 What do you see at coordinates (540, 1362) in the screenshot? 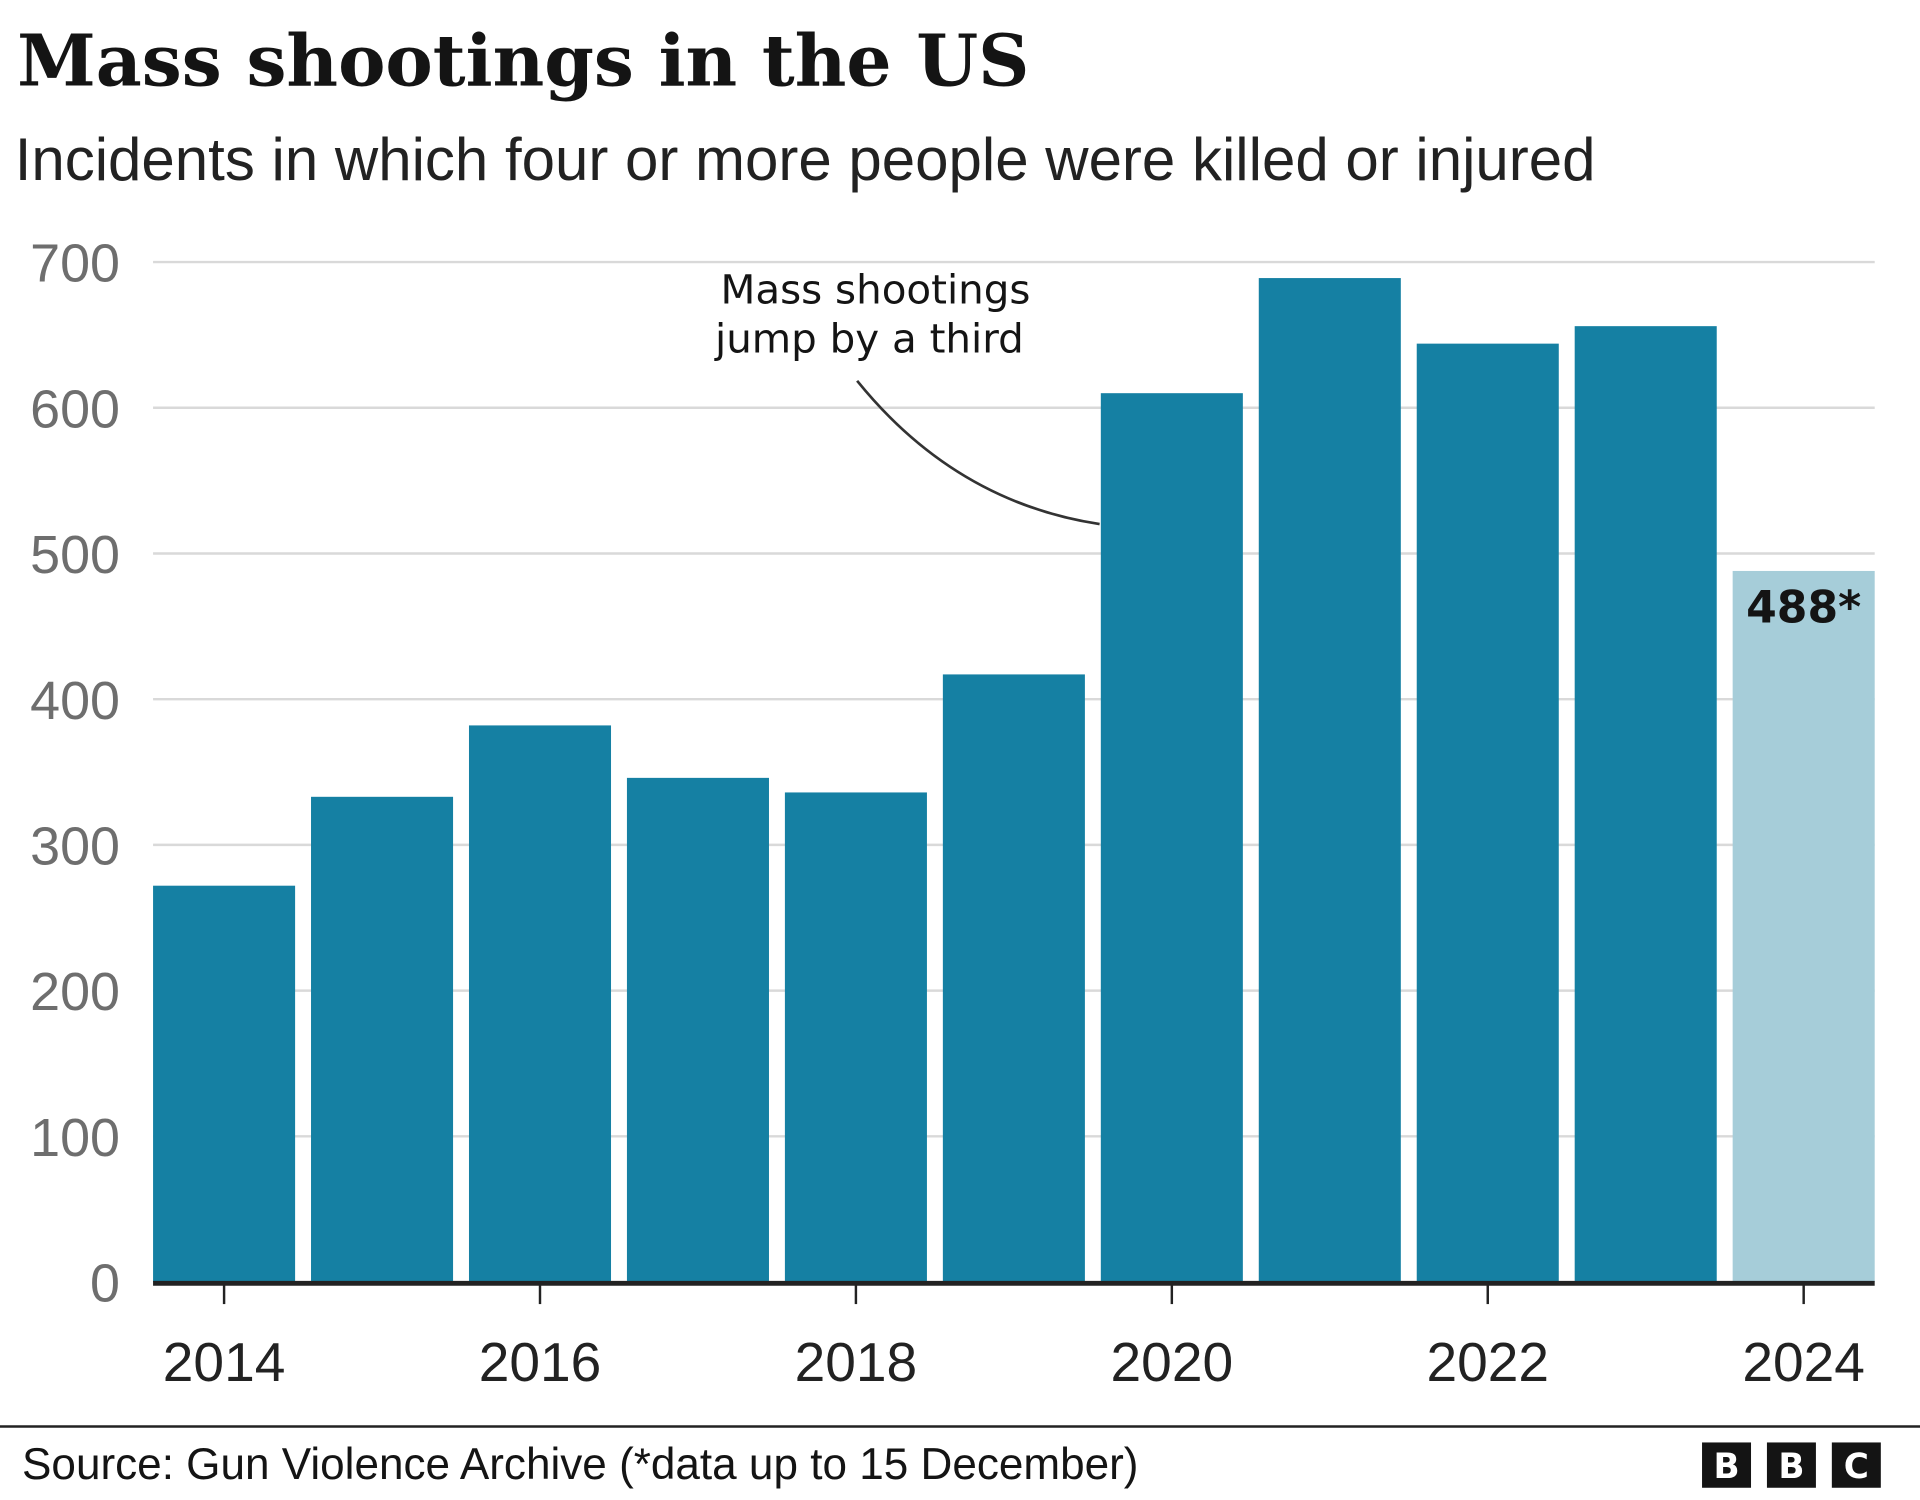
I see `x-tick-label: 2016` at bounding box center [540, 1362].